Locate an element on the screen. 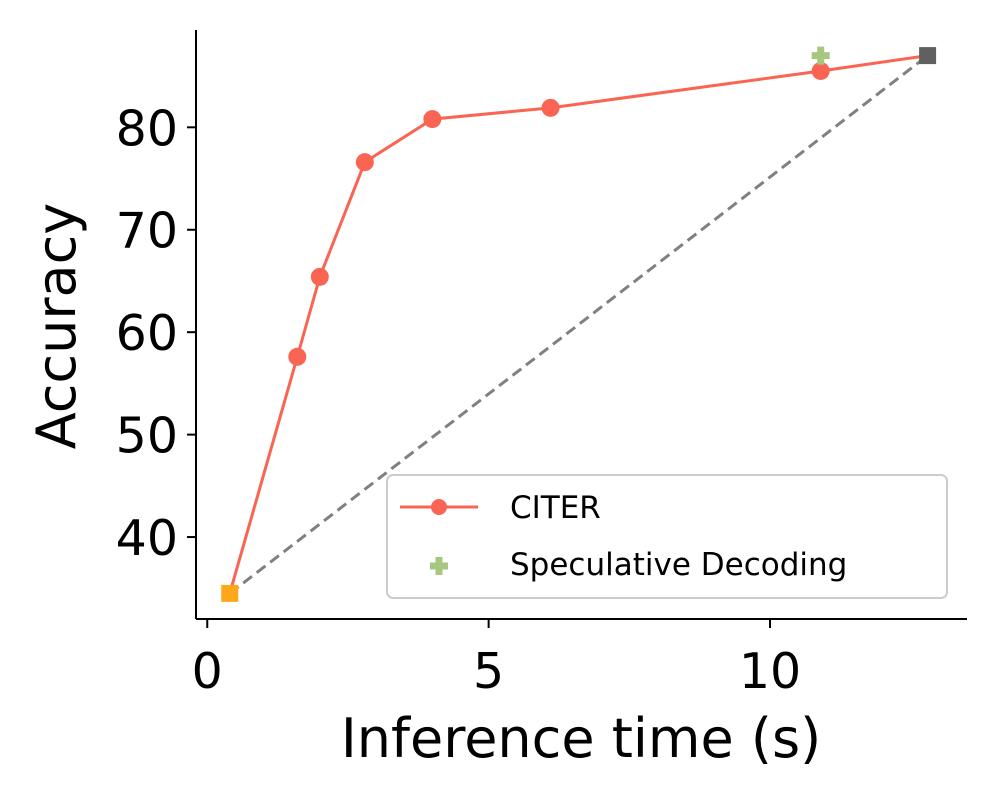 Image resolution: width=997 pixels, height=797 pixels. legend-frame is located at coordinates (667, 536).